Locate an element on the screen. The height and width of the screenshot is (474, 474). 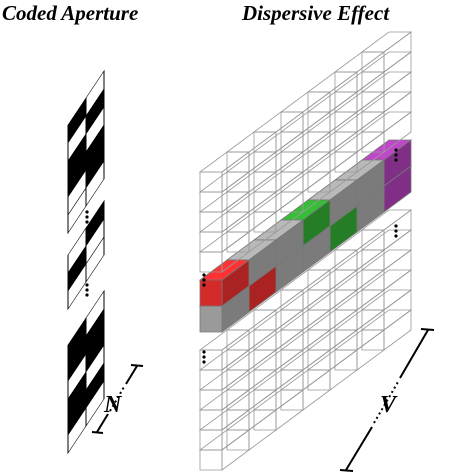
right-title: Dispersive Effect is located at coordinates (315, 13).